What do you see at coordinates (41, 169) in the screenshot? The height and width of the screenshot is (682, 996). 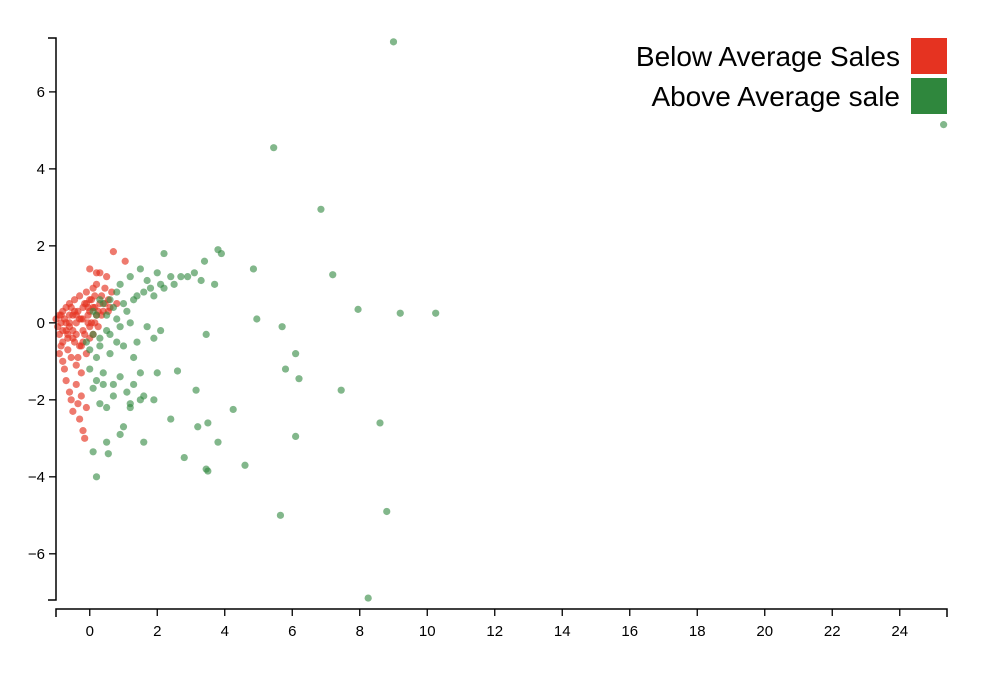 I see `y-tick-label: 4` at bounding box center [41, 169].